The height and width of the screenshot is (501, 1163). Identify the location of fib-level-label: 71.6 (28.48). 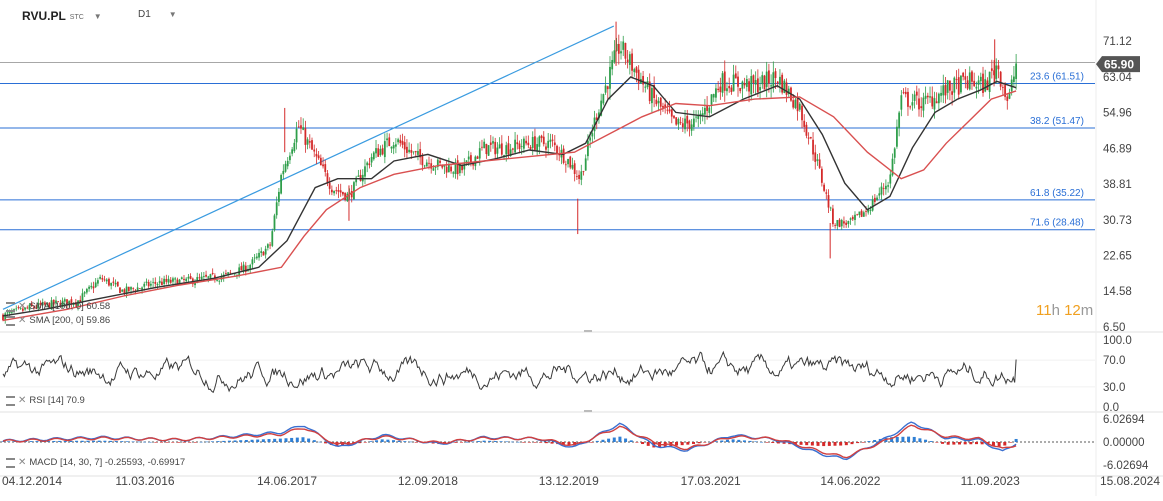
(1057, 223).